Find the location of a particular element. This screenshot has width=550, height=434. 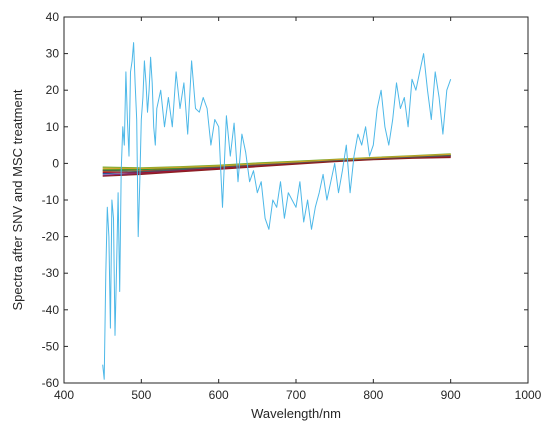

x-axis-label: Wavelength/nm is located at coordinates (296, 413).